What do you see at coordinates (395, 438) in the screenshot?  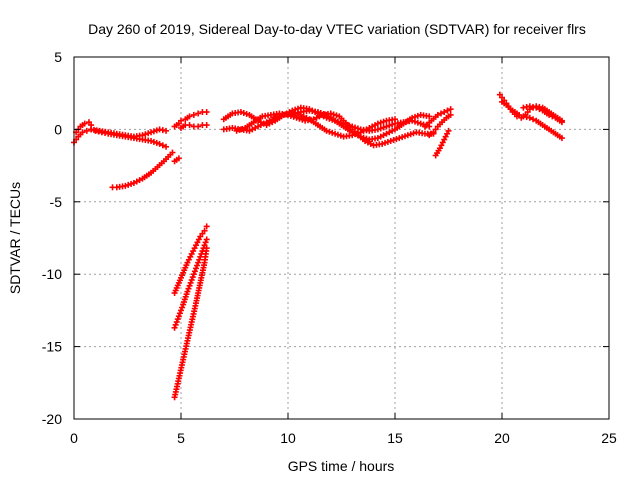 I see `x-tick-label: 15` at bounding box center [395, 438].